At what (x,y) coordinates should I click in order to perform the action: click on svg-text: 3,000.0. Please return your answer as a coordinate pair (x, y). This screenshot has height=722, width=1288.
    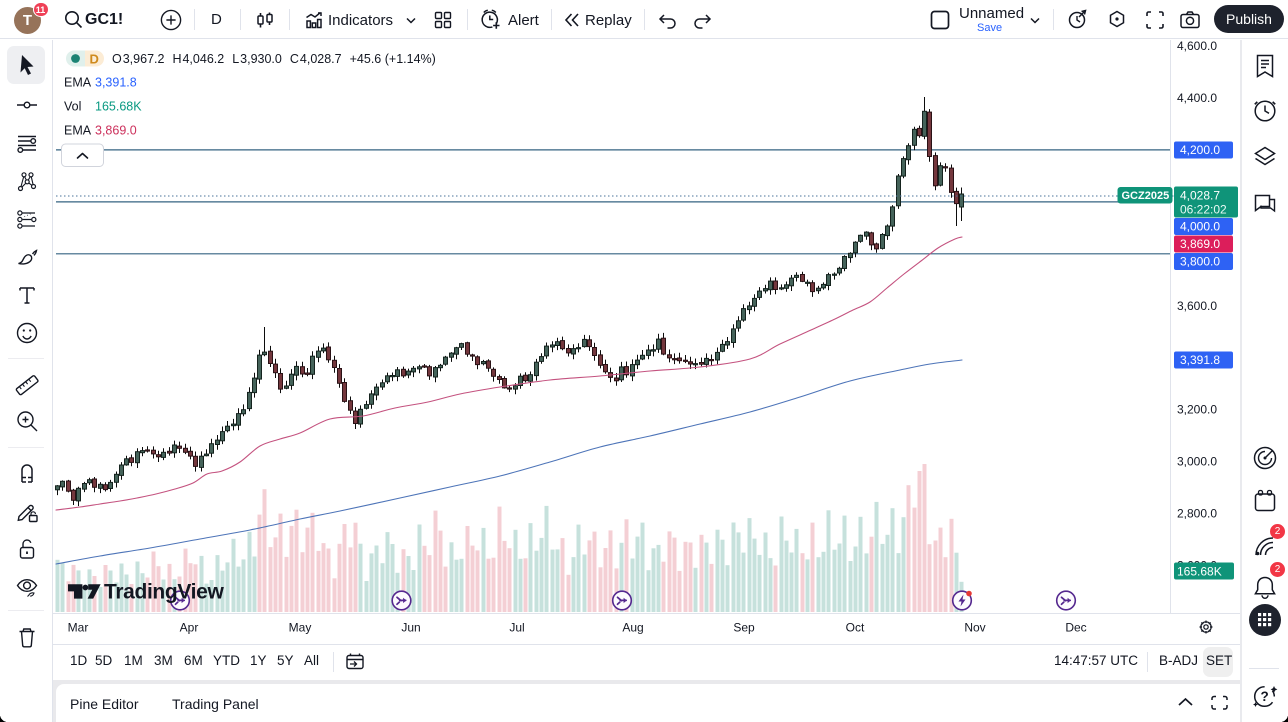
    Looking at the image, I should click on (1197, 462).